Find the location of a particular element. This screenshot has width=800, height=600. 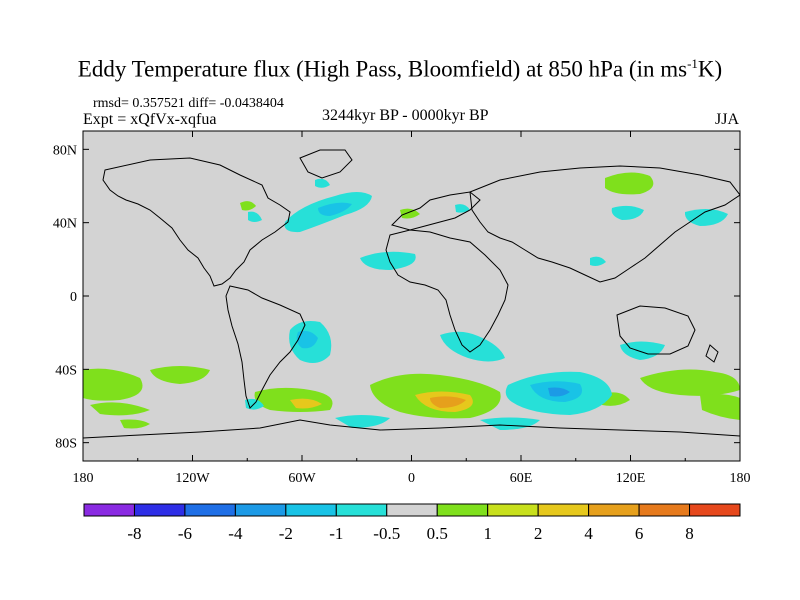

colorbar-label: -6 is located at coordinates (185, 533).